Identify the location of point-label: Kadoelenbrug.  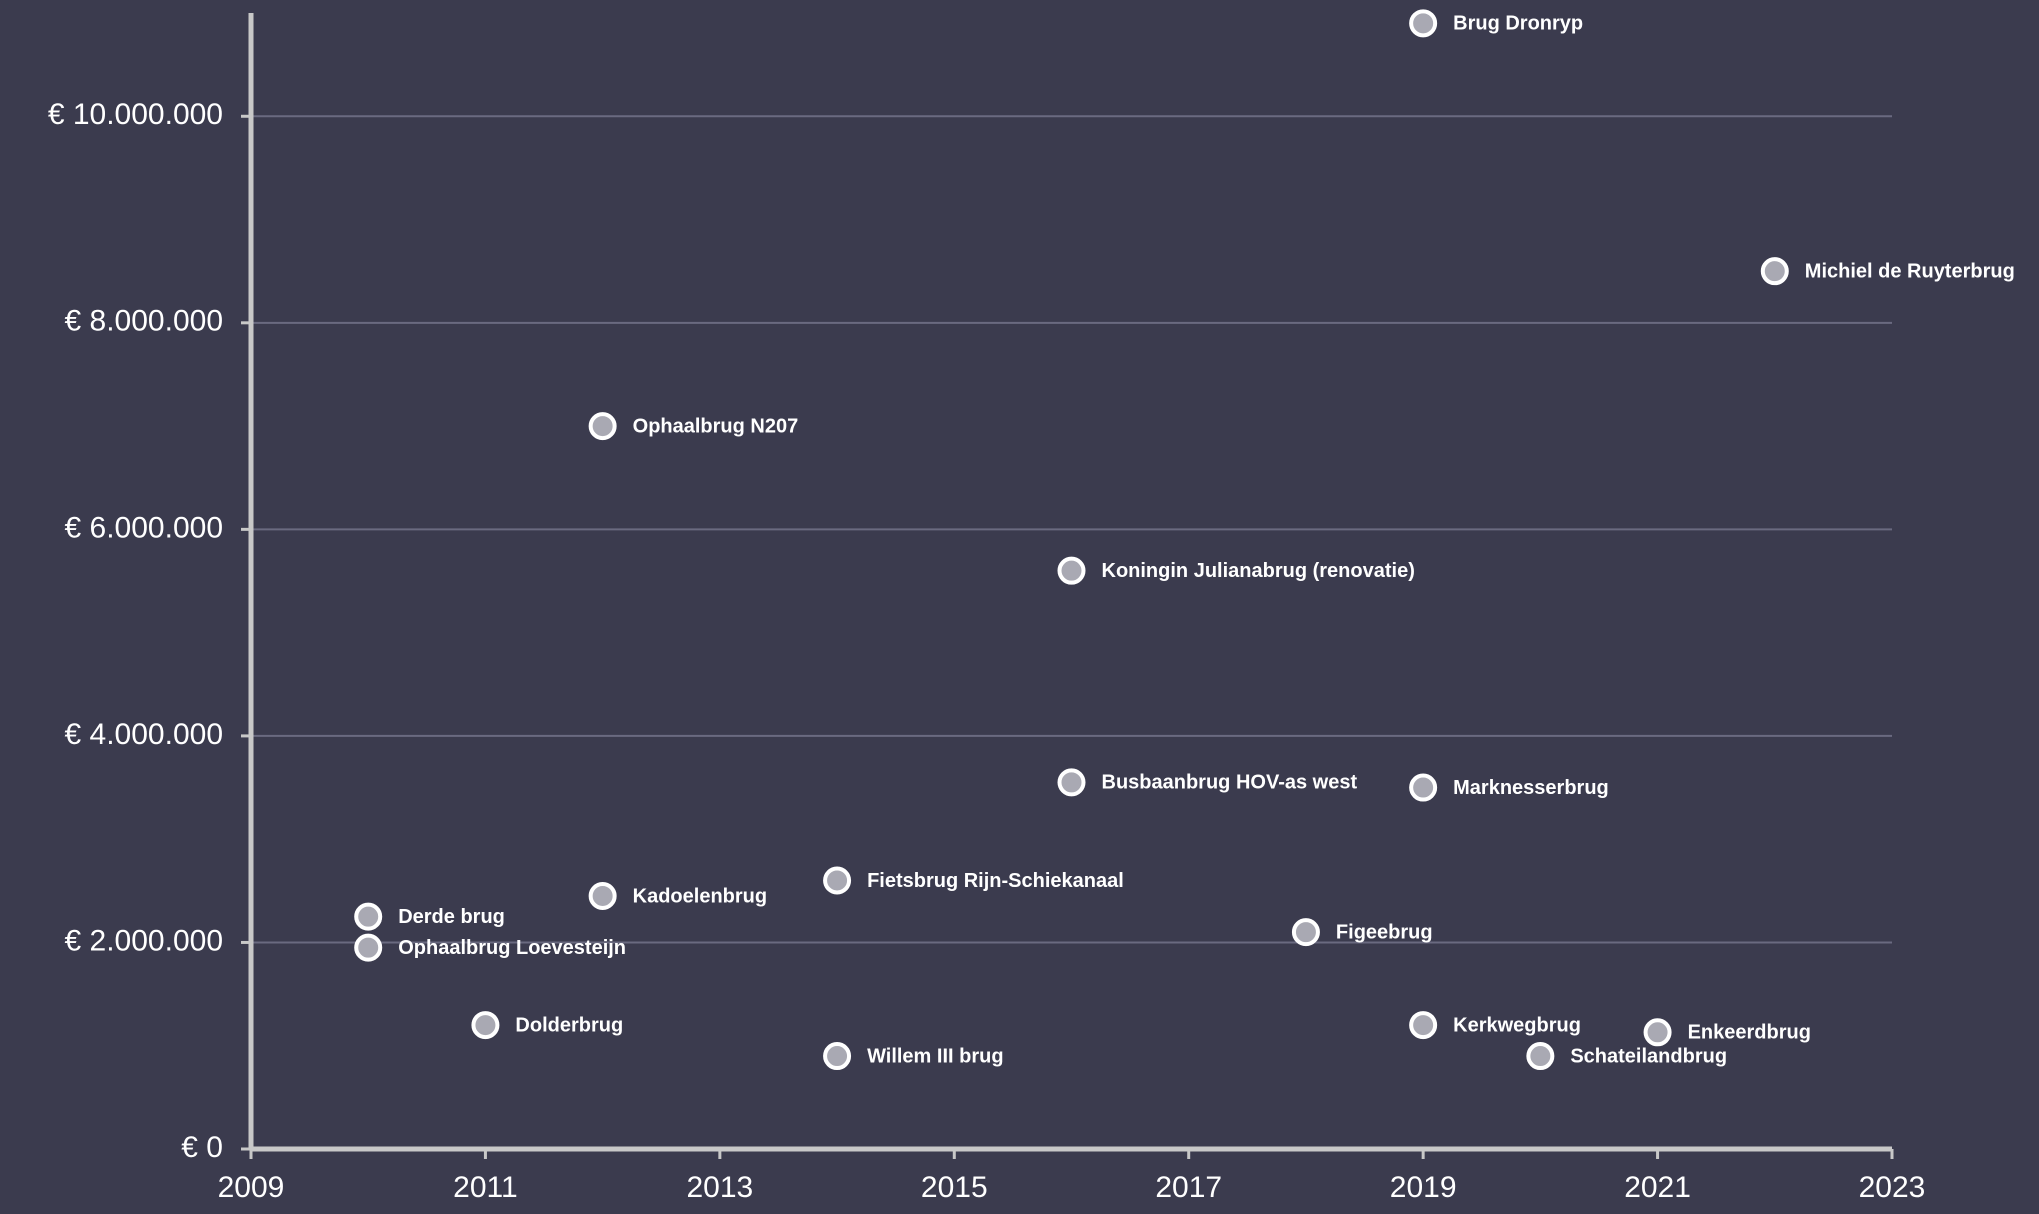
(700, 896).